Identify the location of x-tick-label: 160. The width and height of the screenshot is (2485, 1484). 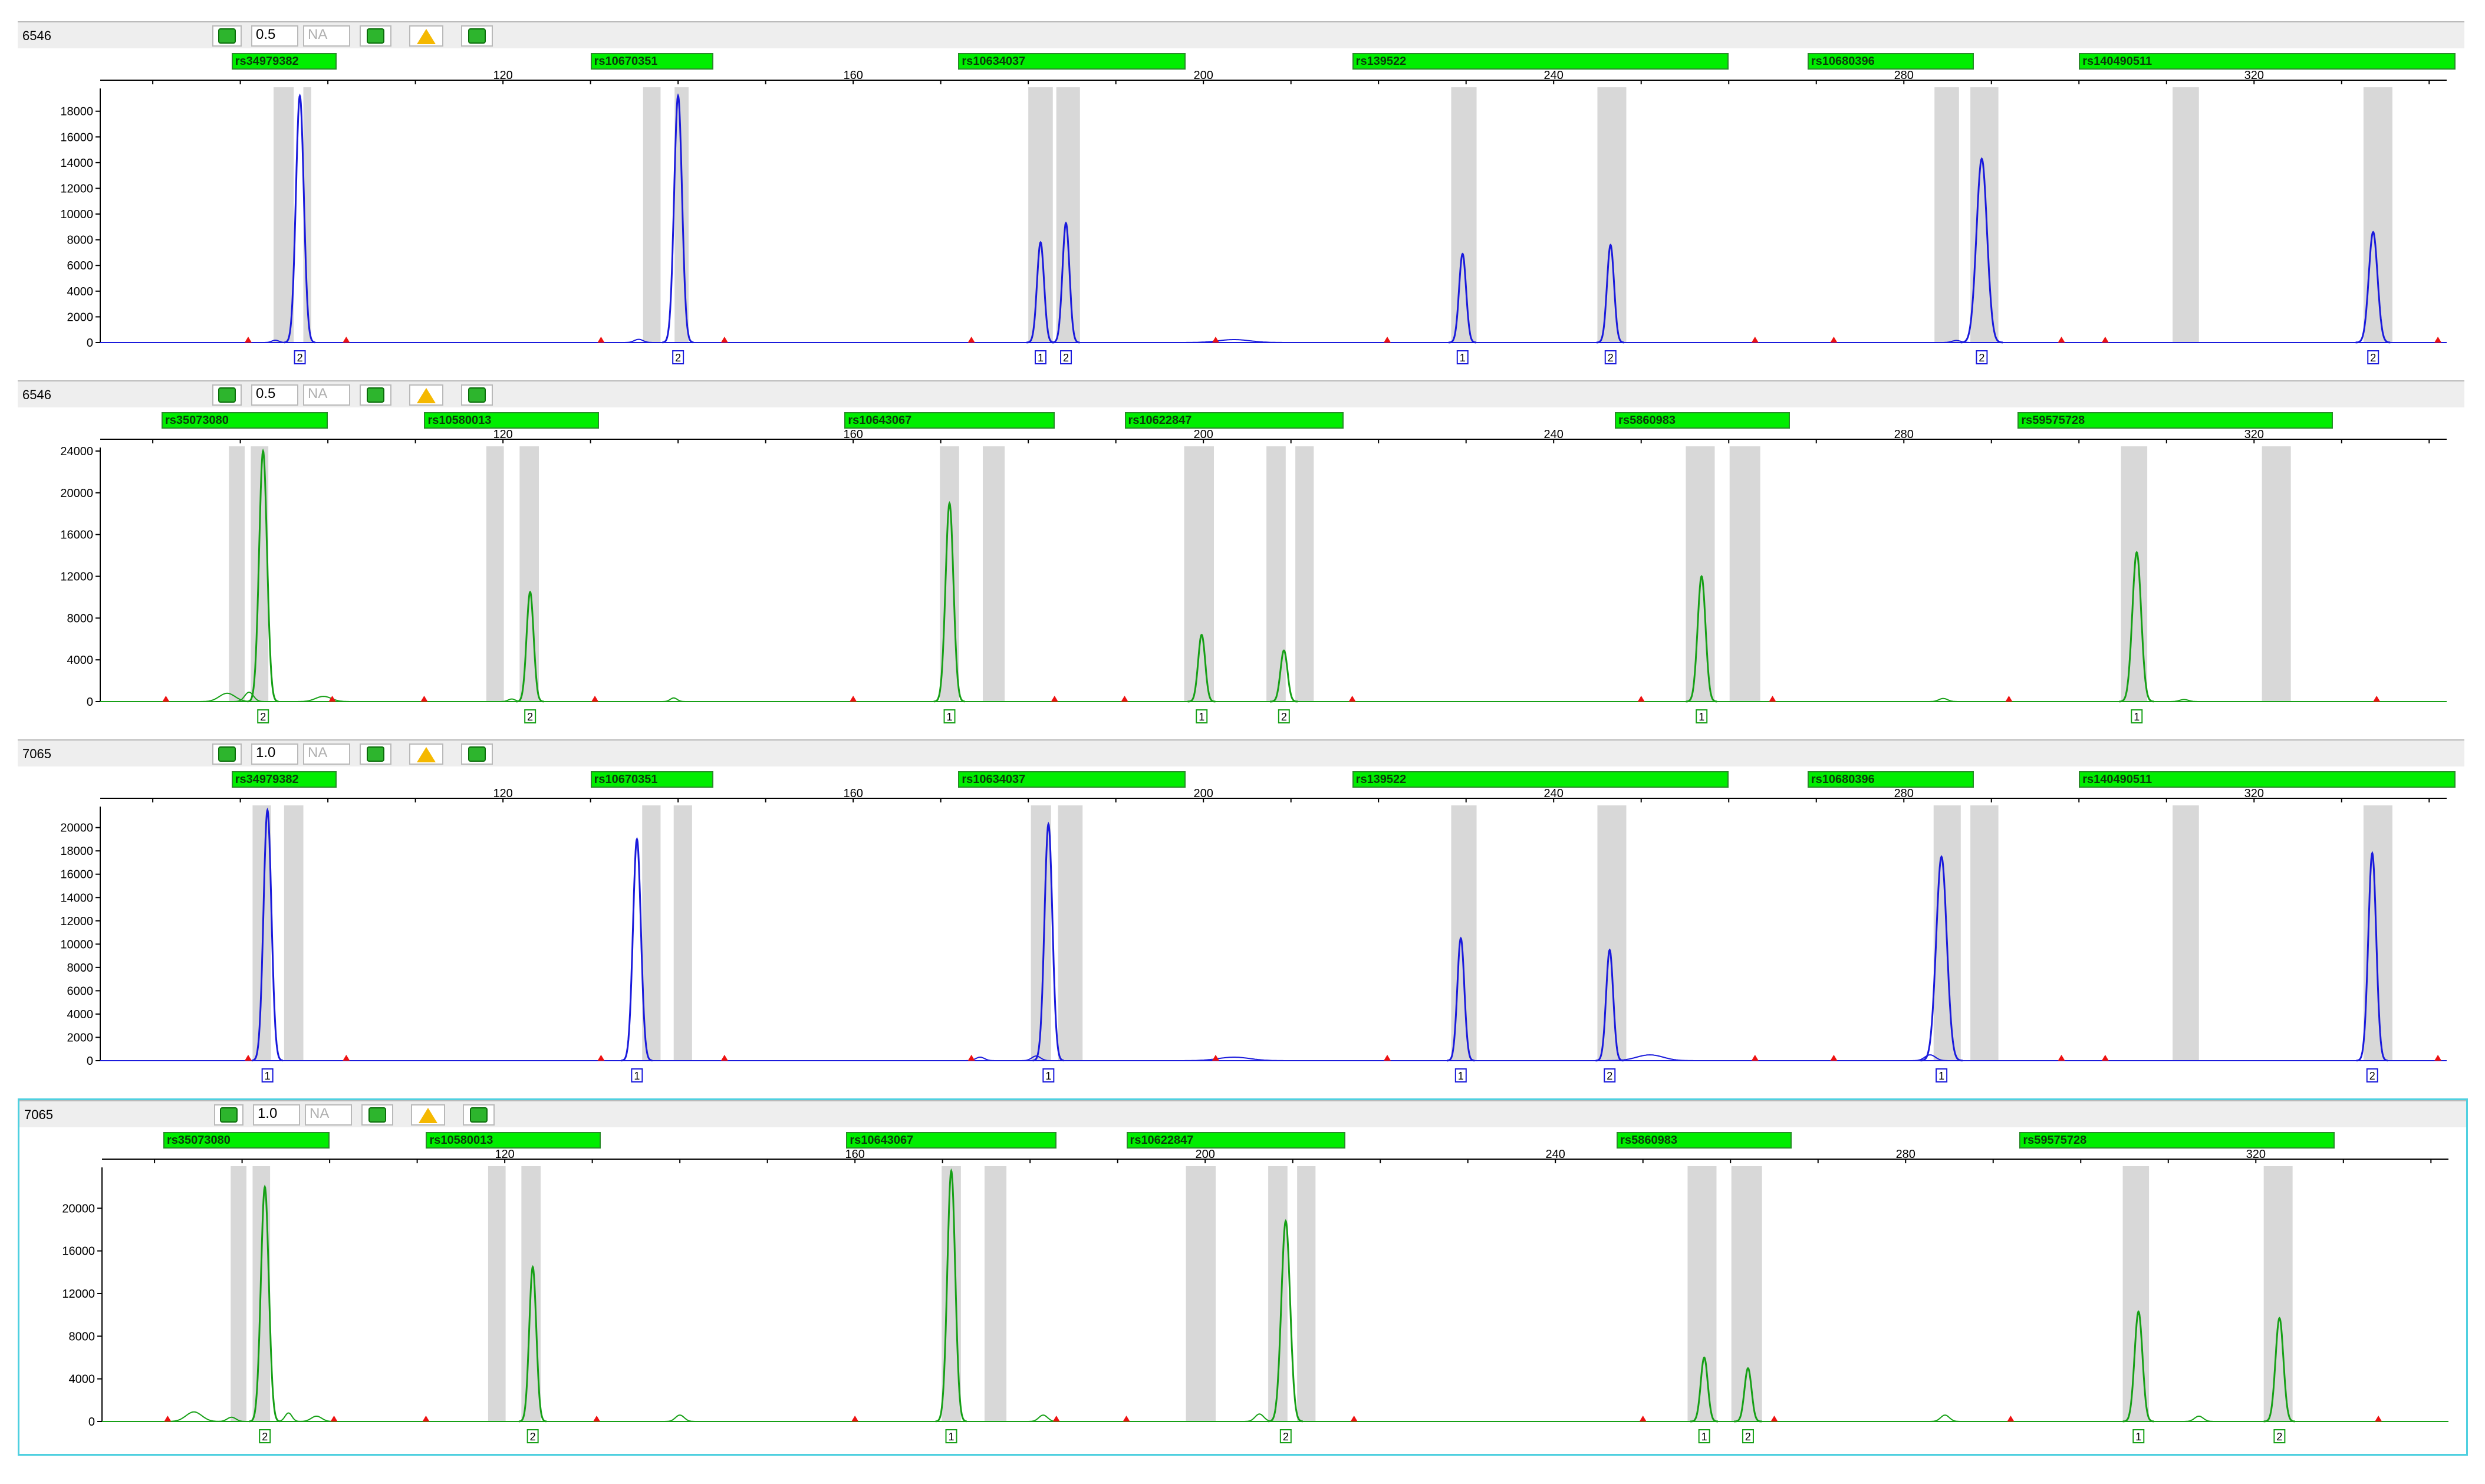
(854, 1154).